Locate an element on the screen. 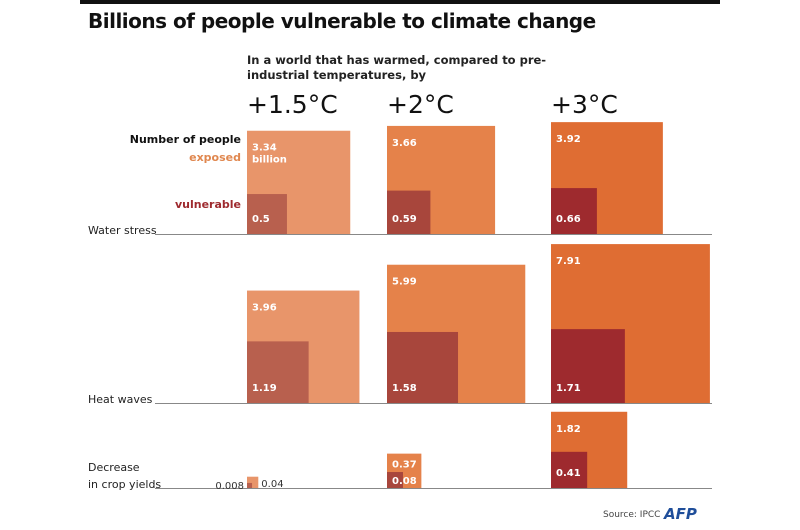 The width and height of the screenshot is (800, 530). exposed-value-label: 0.04 is located at coordinates (272, 484).